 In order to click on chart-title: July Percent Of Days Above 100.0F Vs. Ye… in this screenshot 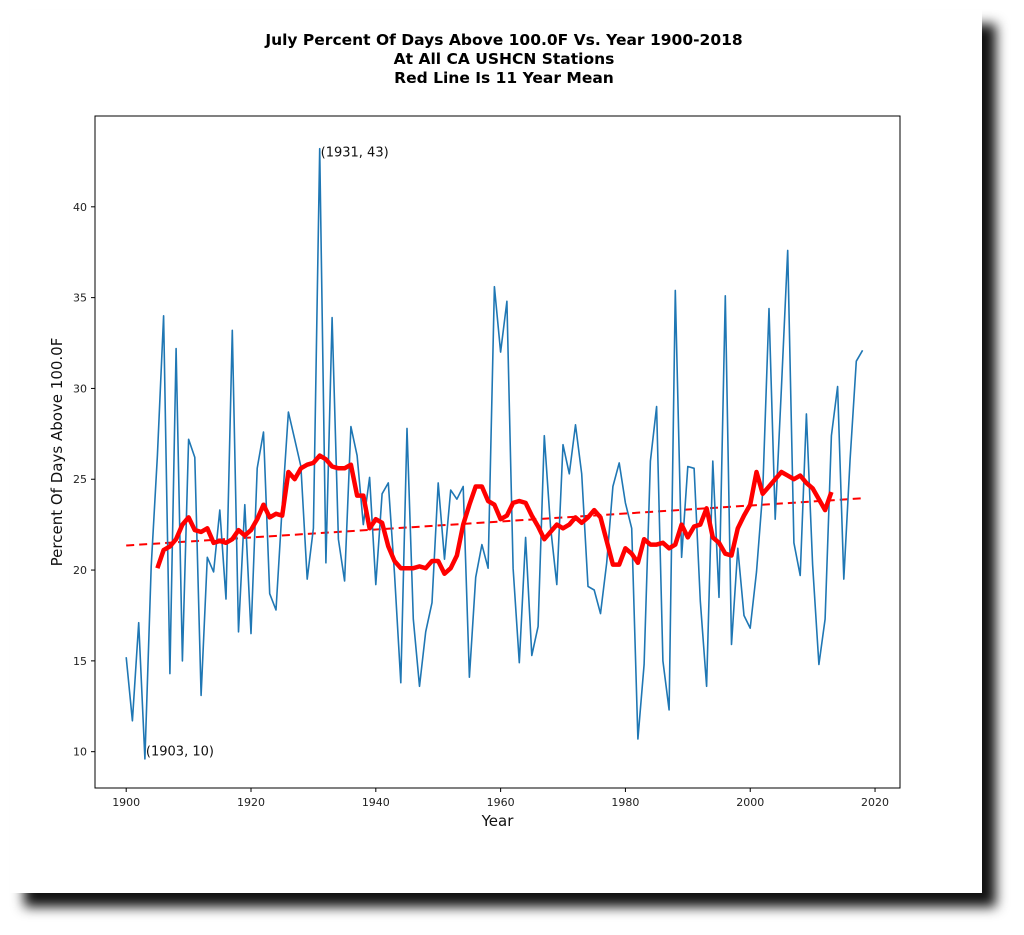, I will do `click(504, 40)`.